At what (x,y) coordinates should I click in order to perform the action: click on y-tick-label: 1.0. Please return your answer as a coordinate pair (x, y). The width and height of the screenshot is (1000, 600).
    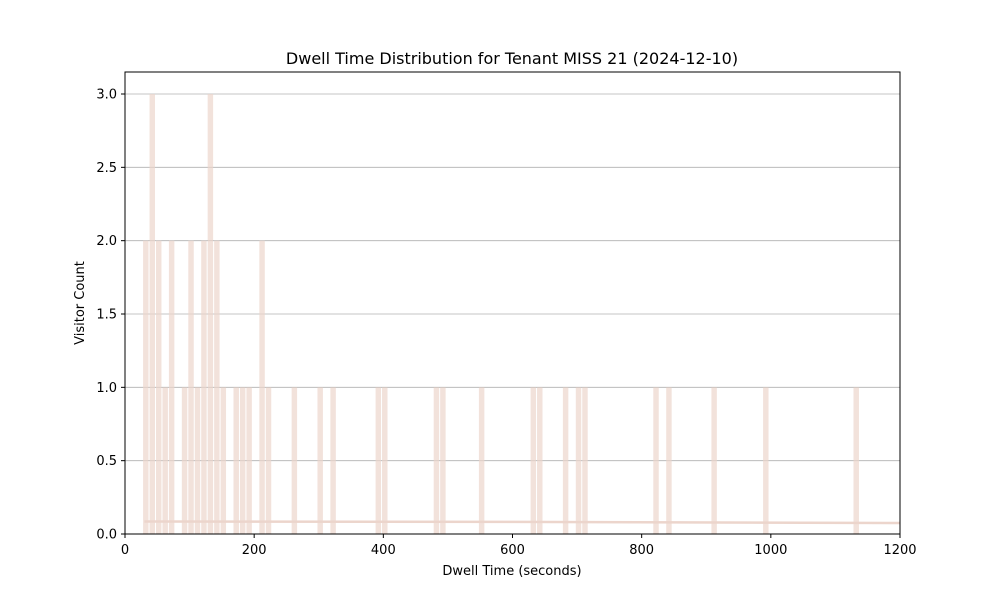
    Looking at the image, I should click on (106, 388).